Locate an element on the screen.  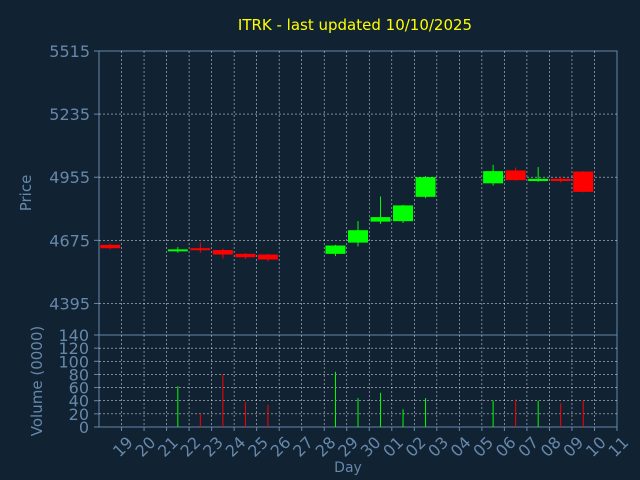
price-tick-label: 4395 is located at coordinates (69, 303).